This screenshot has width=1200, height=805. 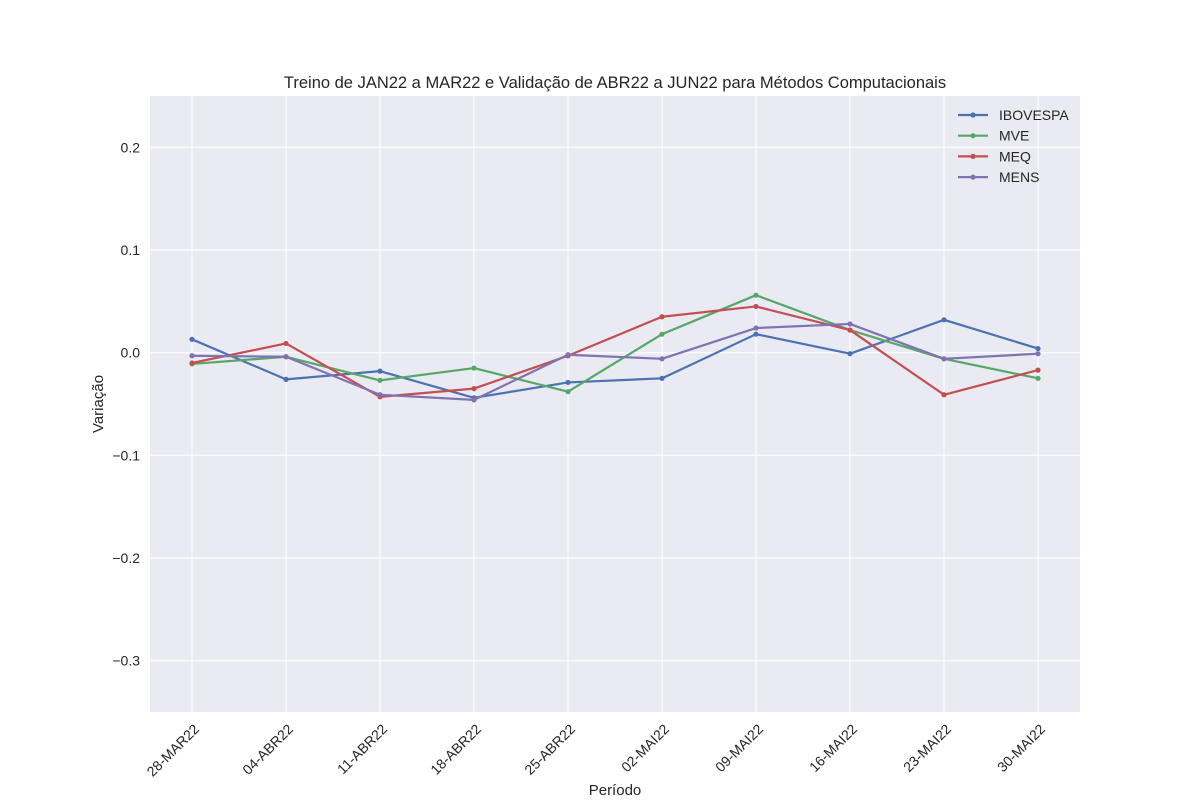 What do you see at coordinates (267, 749) in the screenshot?
I see `x-tick-label: 04-ABR22` at bounding box center [267, 749].